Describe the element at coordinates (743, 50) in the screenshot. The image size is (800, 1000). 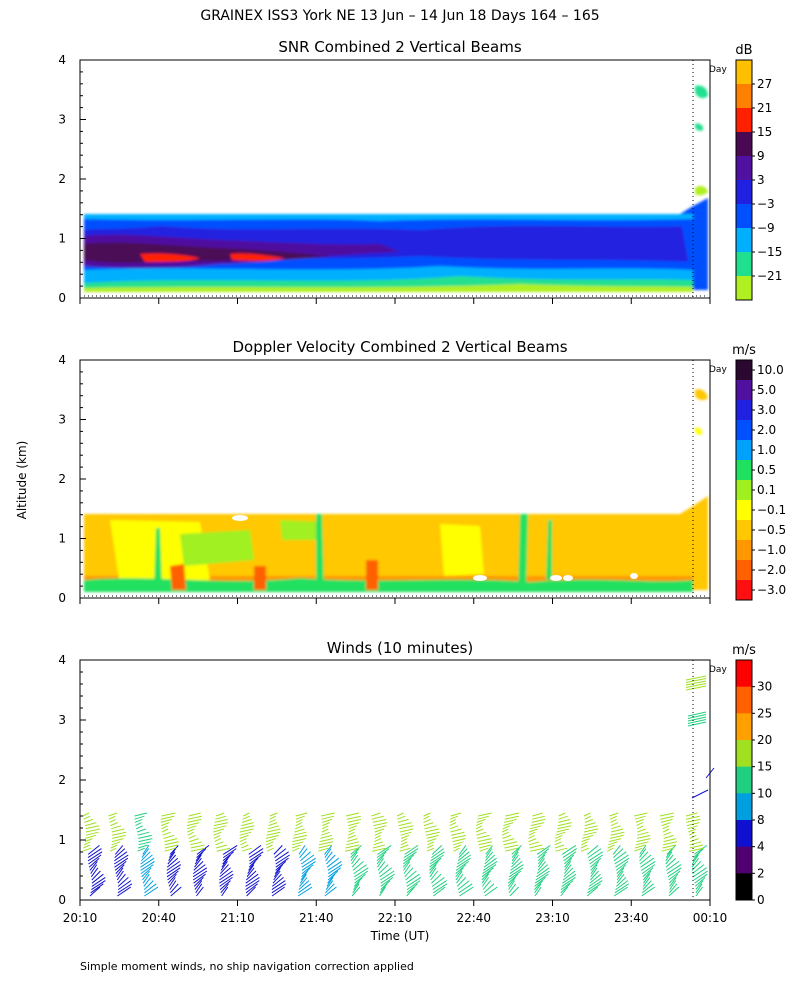
I see `snr-colorbar-unit: dB` at that location.